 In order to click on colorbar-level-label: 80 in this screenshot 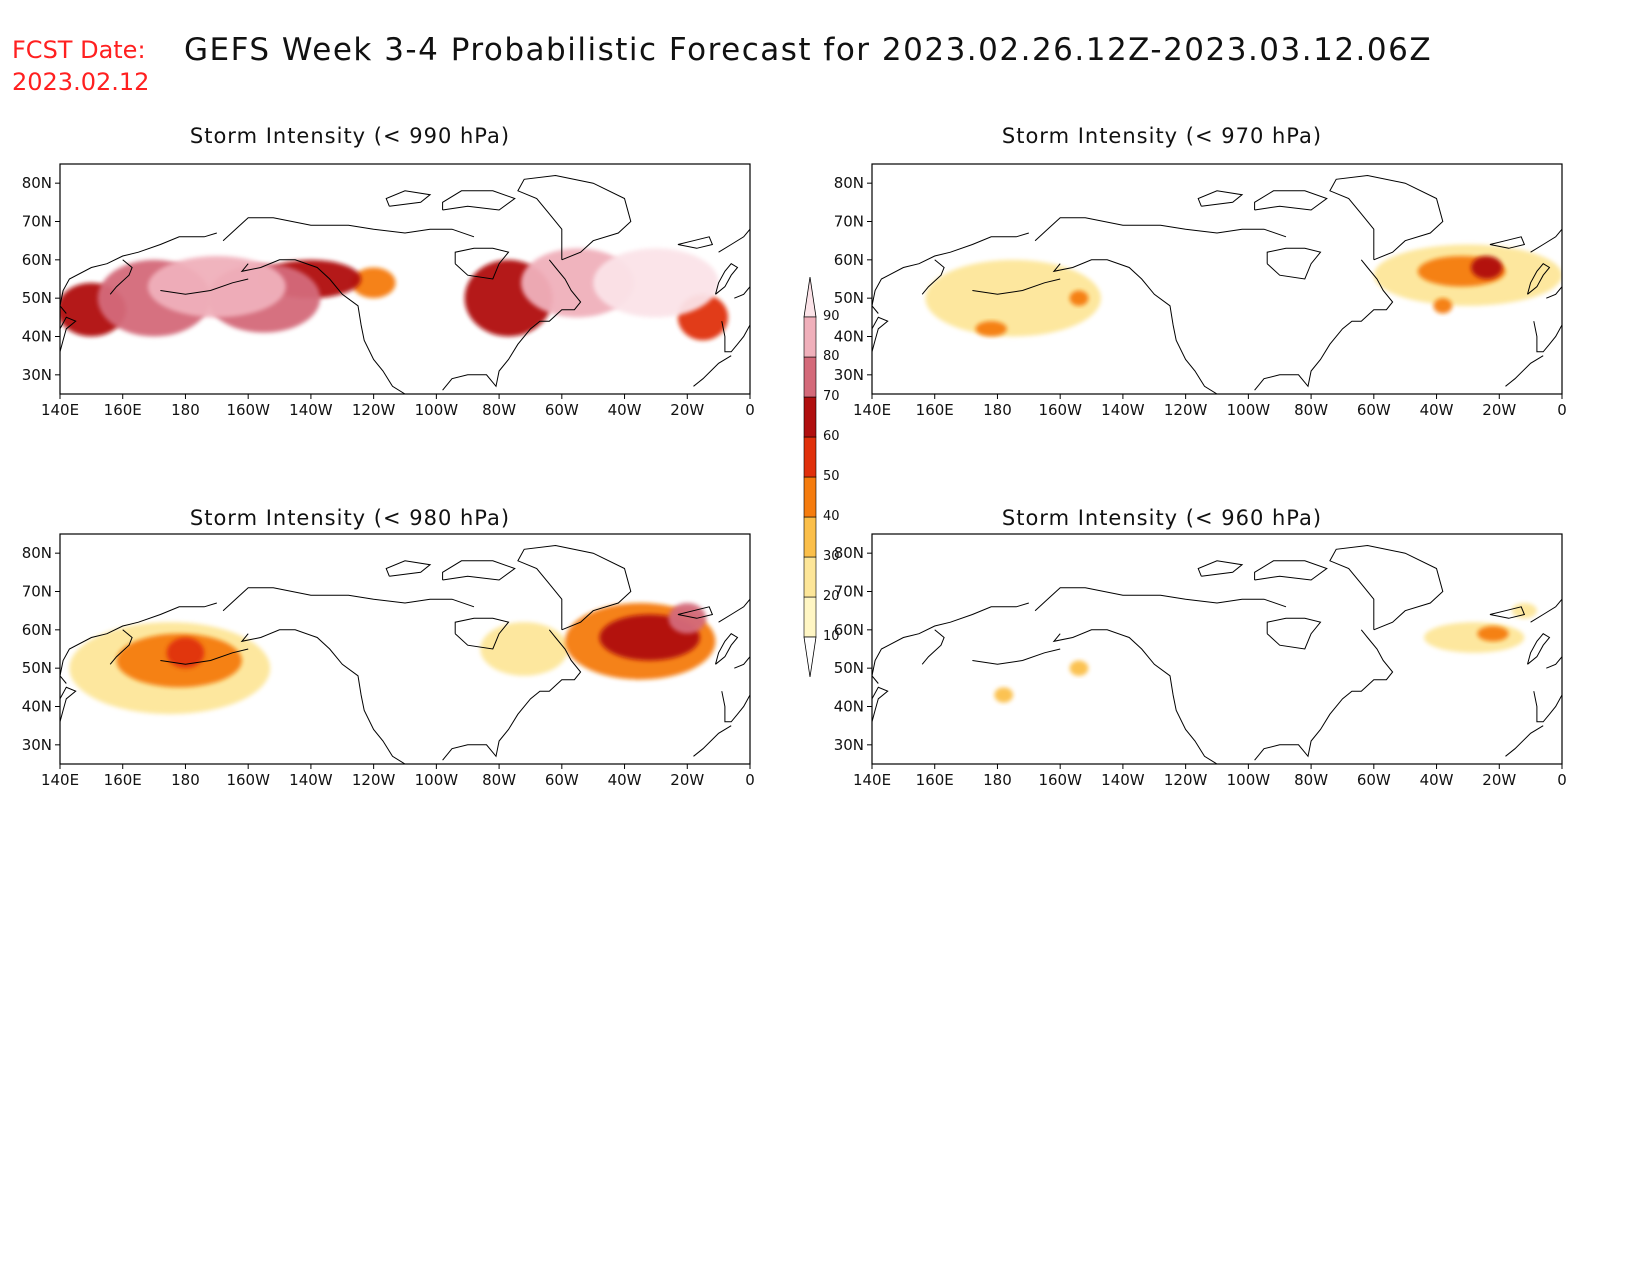, I will do `click(831, 356)`.